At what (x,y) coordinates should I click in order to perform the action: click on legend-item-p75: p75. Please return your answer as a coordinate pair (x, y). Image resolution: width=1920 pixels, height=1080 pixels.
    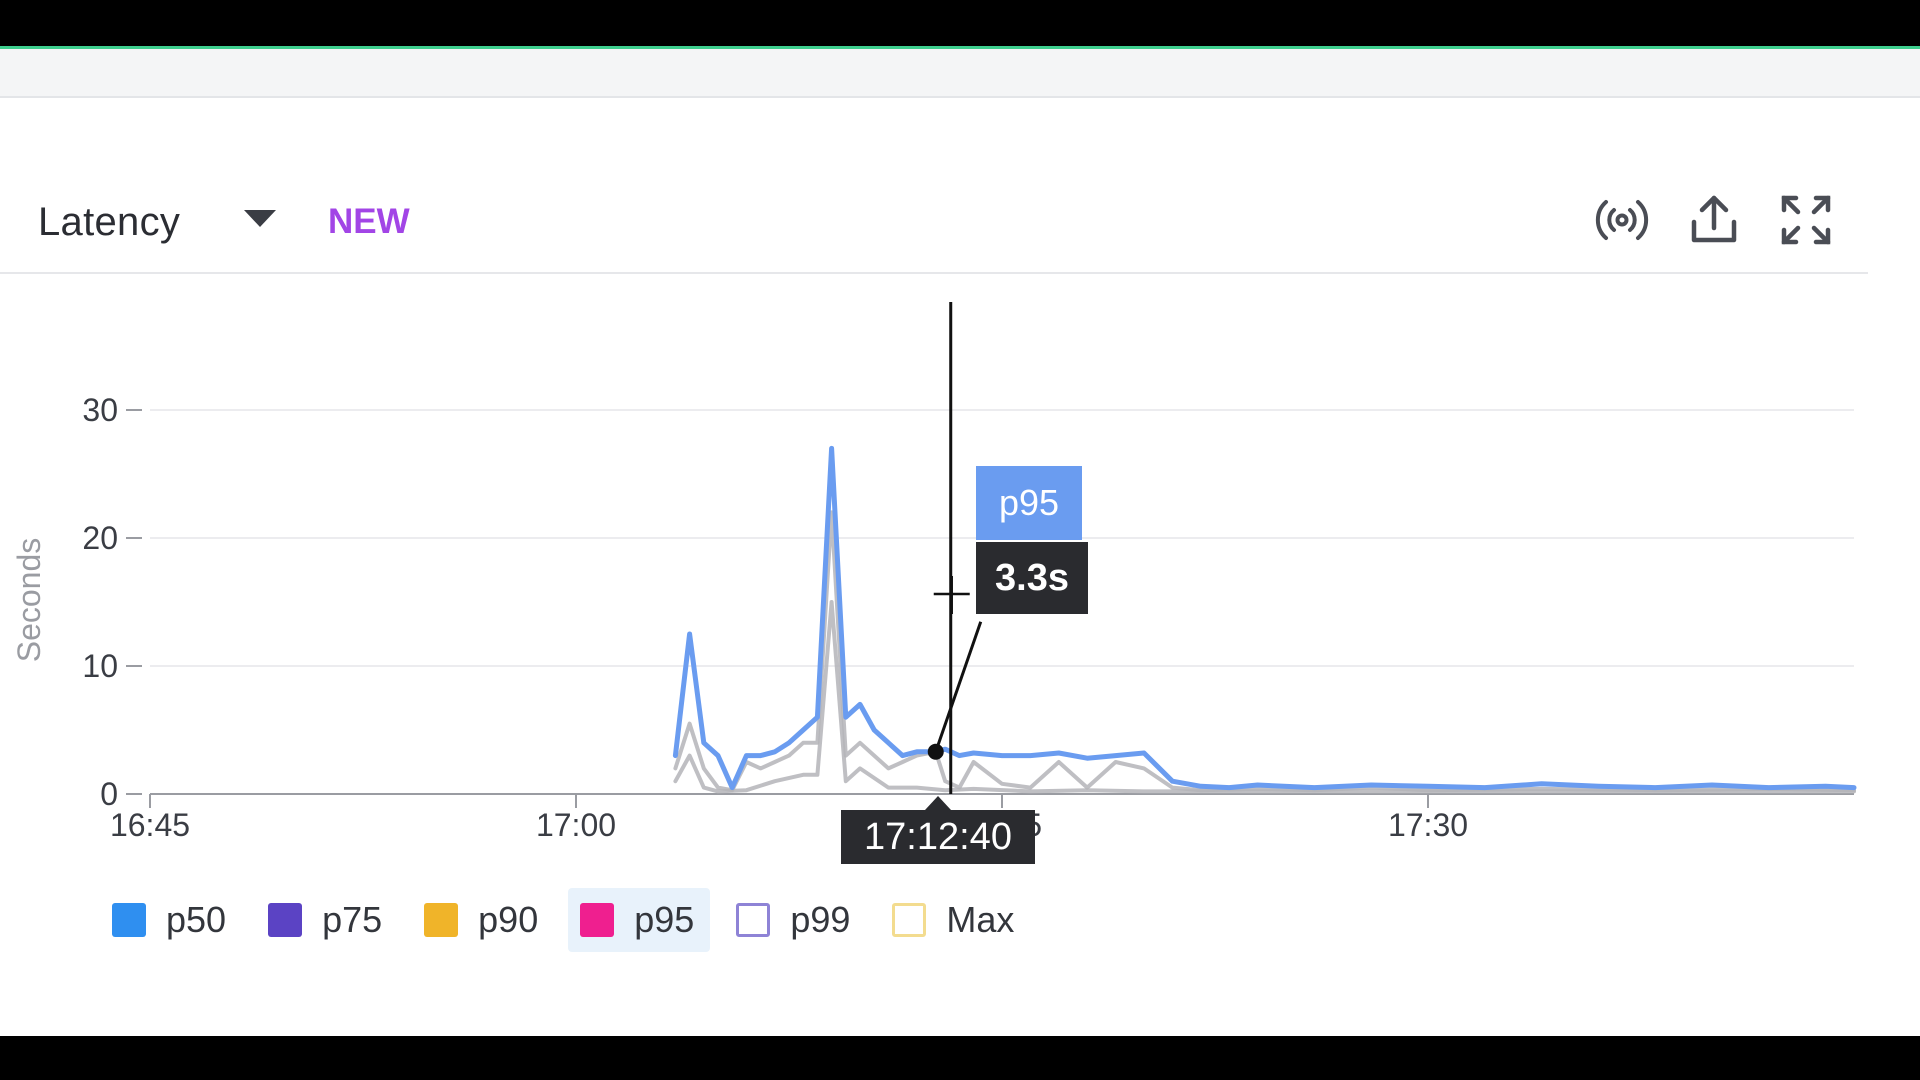
    Looking at the image, I should click on (327, 920).